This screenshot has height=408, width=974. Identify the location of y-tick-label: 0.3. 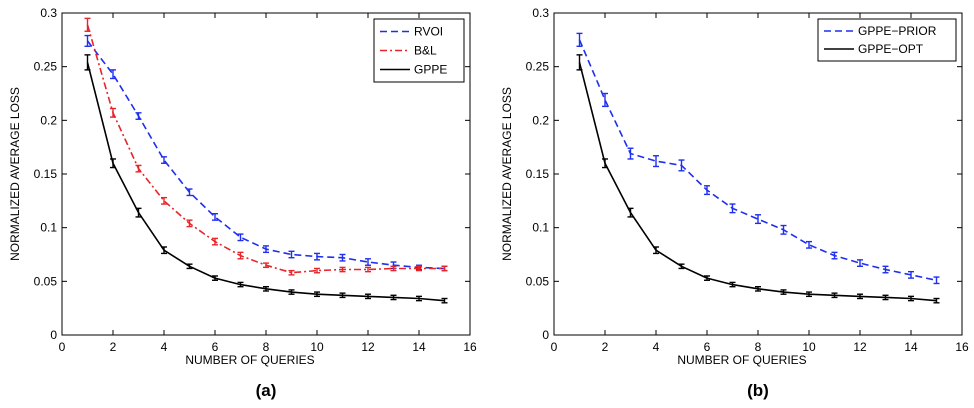
(48, 13).